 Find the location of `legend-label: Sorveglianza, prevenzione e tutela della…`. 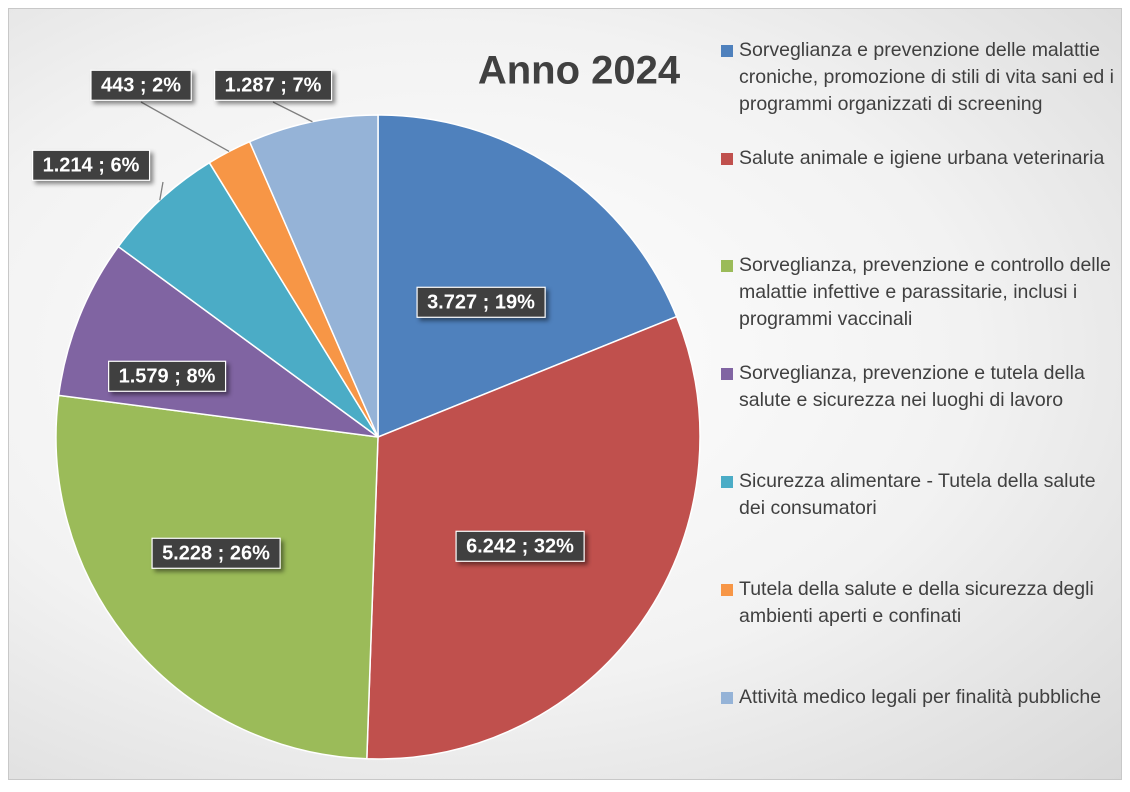

legend-label: Sorveglianza, prevenzione e tutela della… is located at coordinates (912, 386).